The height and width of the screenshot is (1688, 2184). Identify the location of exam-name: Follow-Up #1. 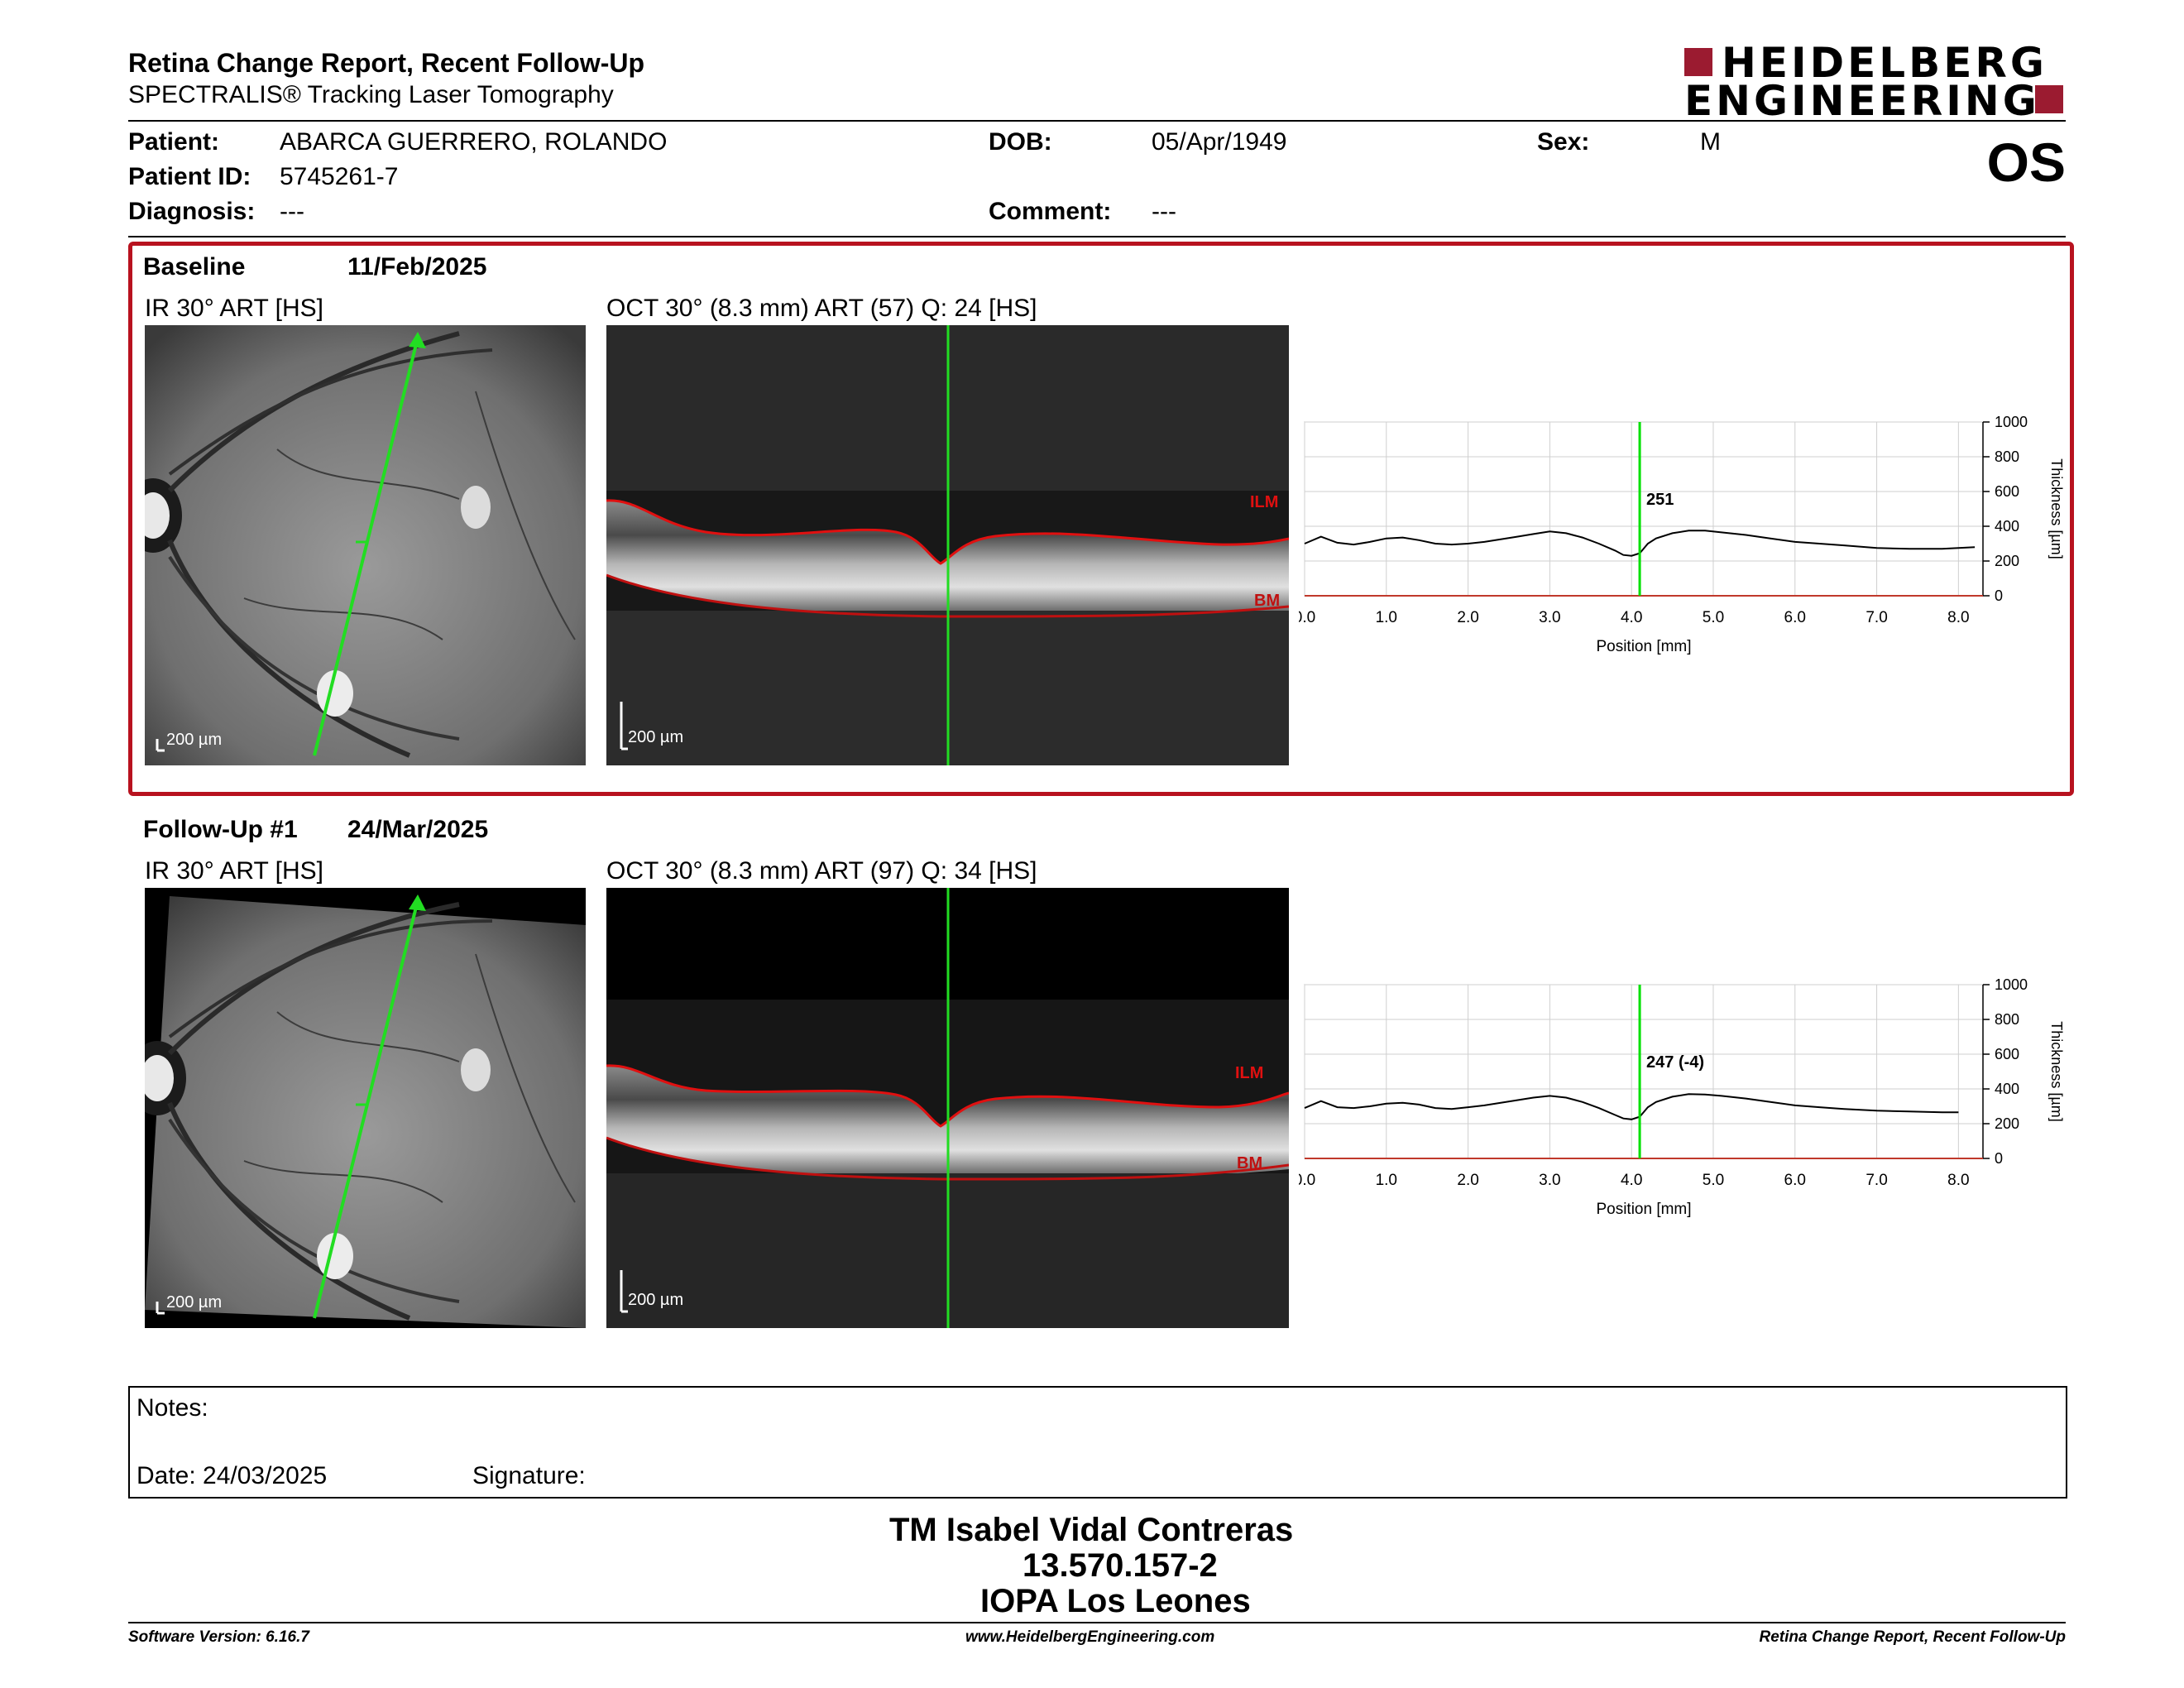
(220, 829).